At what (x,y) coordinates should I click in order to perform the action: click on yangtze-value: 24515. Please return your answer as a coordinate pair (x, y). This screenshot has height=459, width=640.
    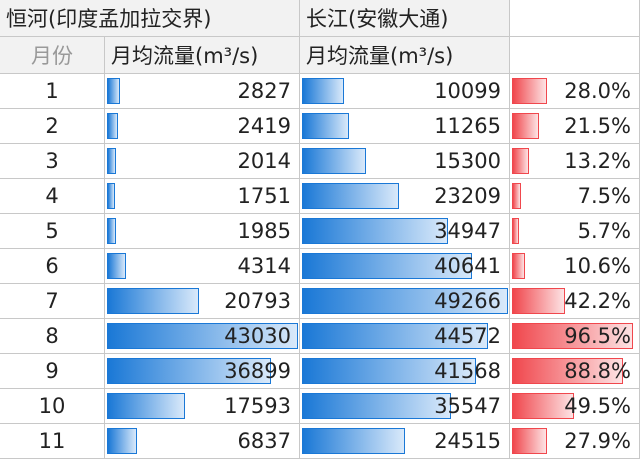
    Looking at the image, I should click on (467, 441).